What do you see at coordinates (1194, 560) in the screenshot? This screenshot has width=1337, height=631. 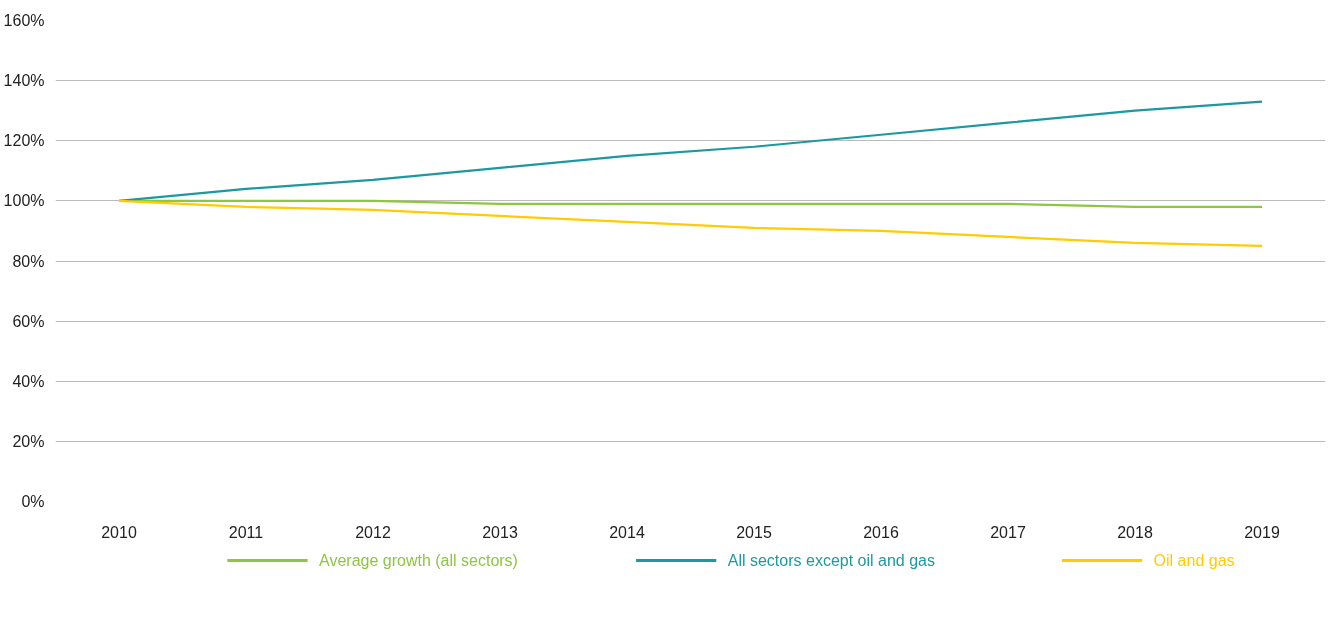 I see `text: Oil and gas` at bounding box center [1194, 560].